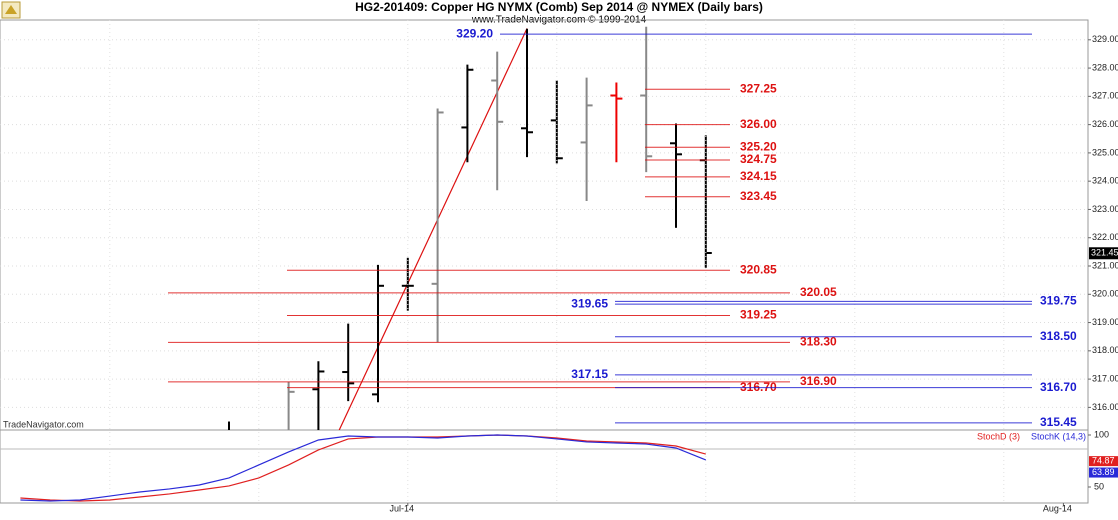 The image size is (1118, 520). I want to click on last-price-box, so click(1103, 253).